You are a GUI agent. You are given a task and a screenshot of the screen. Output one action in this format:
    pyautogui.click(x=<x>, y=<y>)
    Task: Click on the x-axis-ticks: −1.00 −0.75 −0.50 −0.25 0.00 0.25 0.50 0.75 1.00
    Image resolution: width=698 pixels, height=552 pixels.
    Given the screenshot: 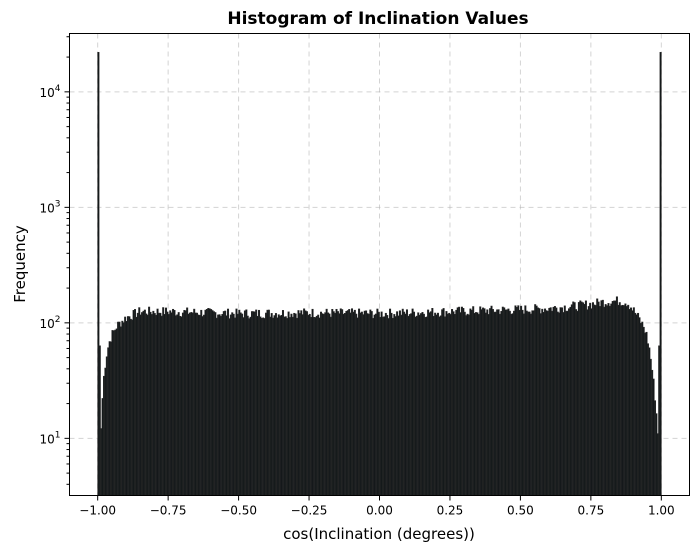 What is the action you would take?
    pyautogui.click(x=377, y=506)
    